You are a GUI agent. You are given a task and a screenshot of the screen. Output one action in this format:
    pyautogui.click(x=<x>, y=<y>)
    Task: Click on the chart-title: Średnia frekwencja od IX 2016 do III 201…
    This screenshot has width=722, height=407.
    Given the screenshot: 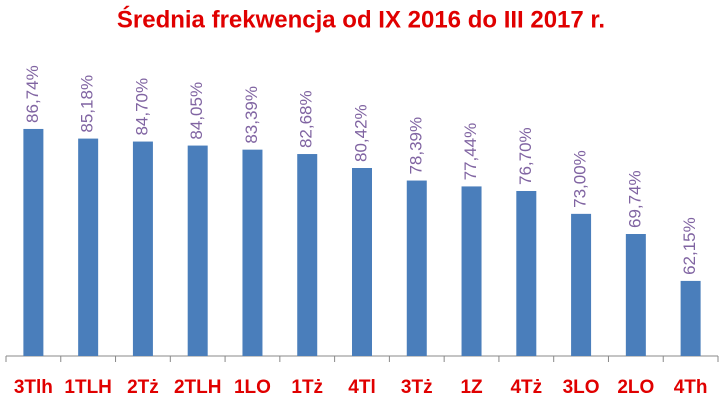 What is the action you would take?
    pyautogui.click(x=361, y=19)
    